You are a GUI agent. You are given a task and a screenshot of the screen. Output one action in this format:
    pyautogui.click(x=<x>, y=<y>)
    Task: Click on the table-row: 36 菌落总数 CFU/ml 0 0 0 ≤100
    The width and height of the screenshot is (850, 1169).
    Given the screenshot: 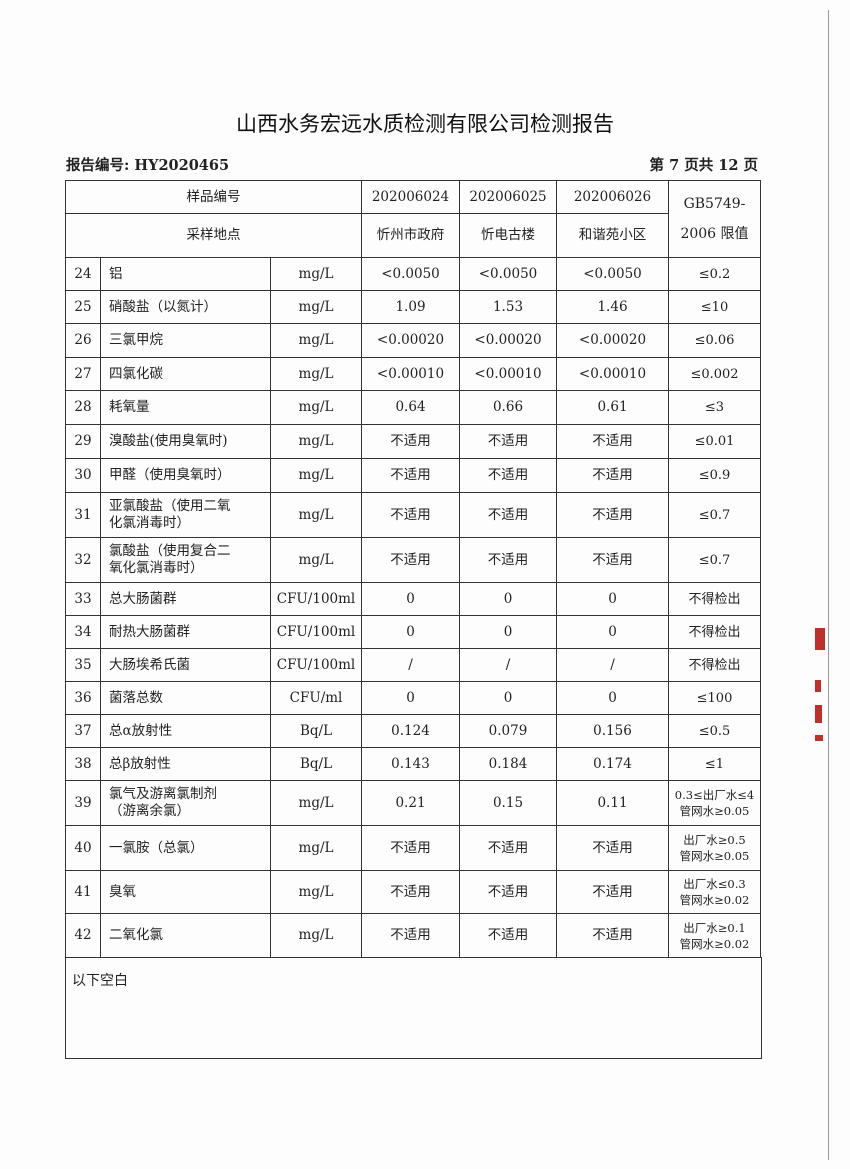 What is the action you would take?
    pyautogui.click(x=413, y=698)
    